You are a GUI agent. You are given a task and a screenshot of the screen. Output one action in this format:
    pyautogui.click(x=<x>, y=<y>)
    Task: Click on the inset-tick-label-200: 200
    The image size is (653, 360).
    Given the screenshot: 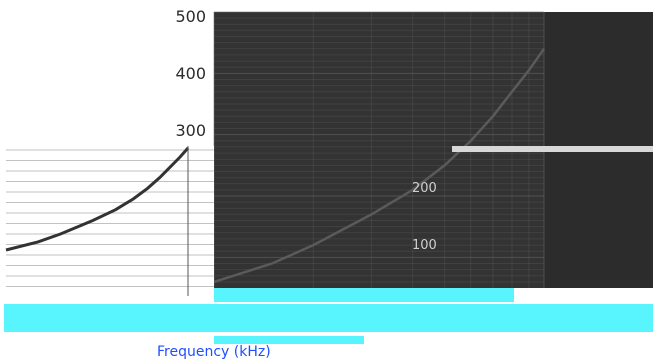 What is the action you would take?
    pyautogui.click(x=424, y=188)
    